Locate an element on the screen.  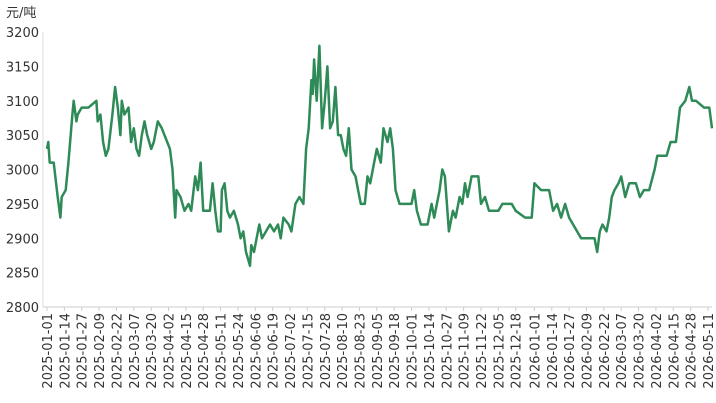
y-tick-label: 3200 is located at coordinates (22, 33).